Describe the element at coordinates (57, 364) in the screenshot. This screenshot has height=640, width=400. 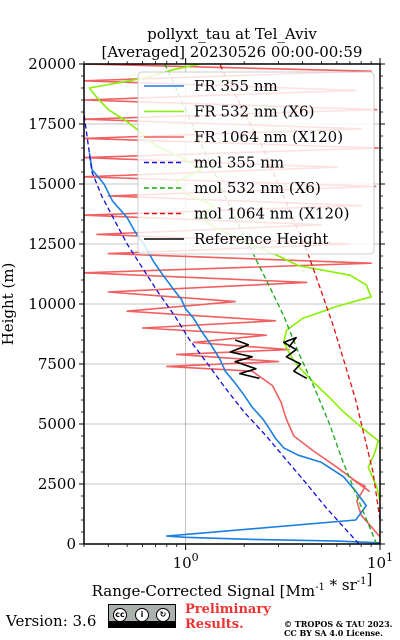
I see `y-tick-label: 7500` at that location.